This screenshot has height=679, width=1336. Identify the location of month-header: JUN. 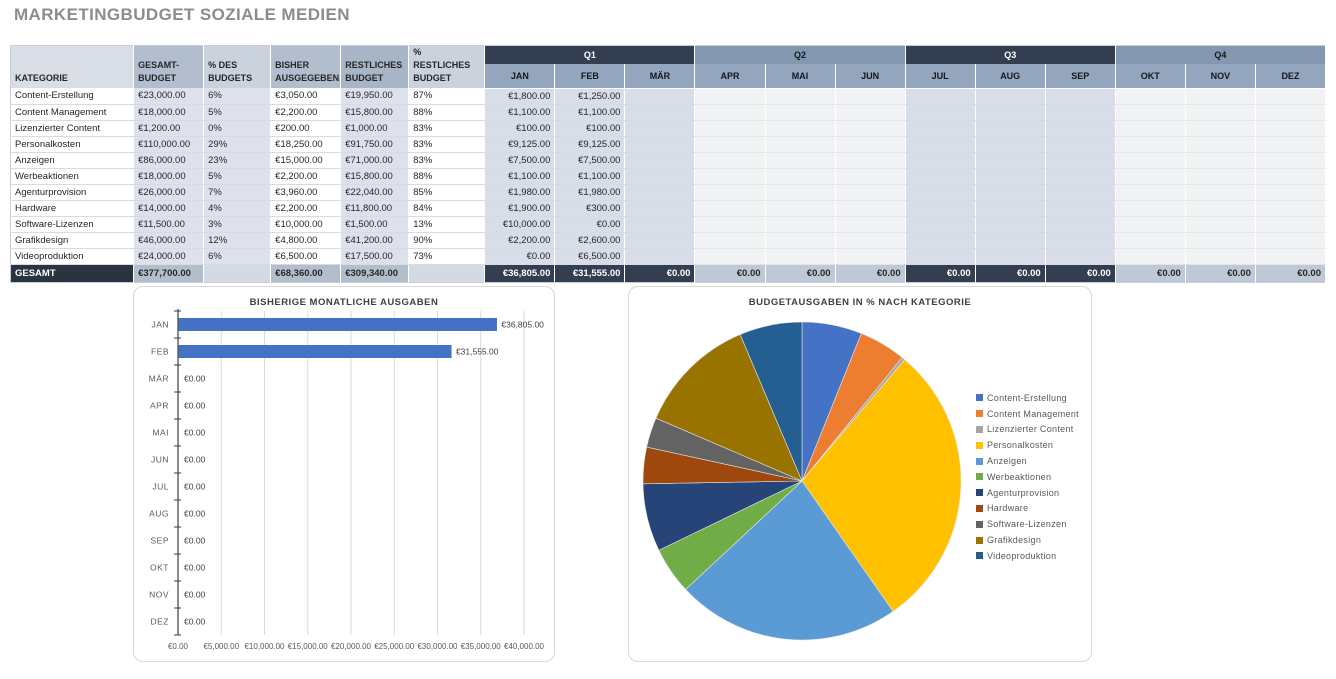
(870, 76).